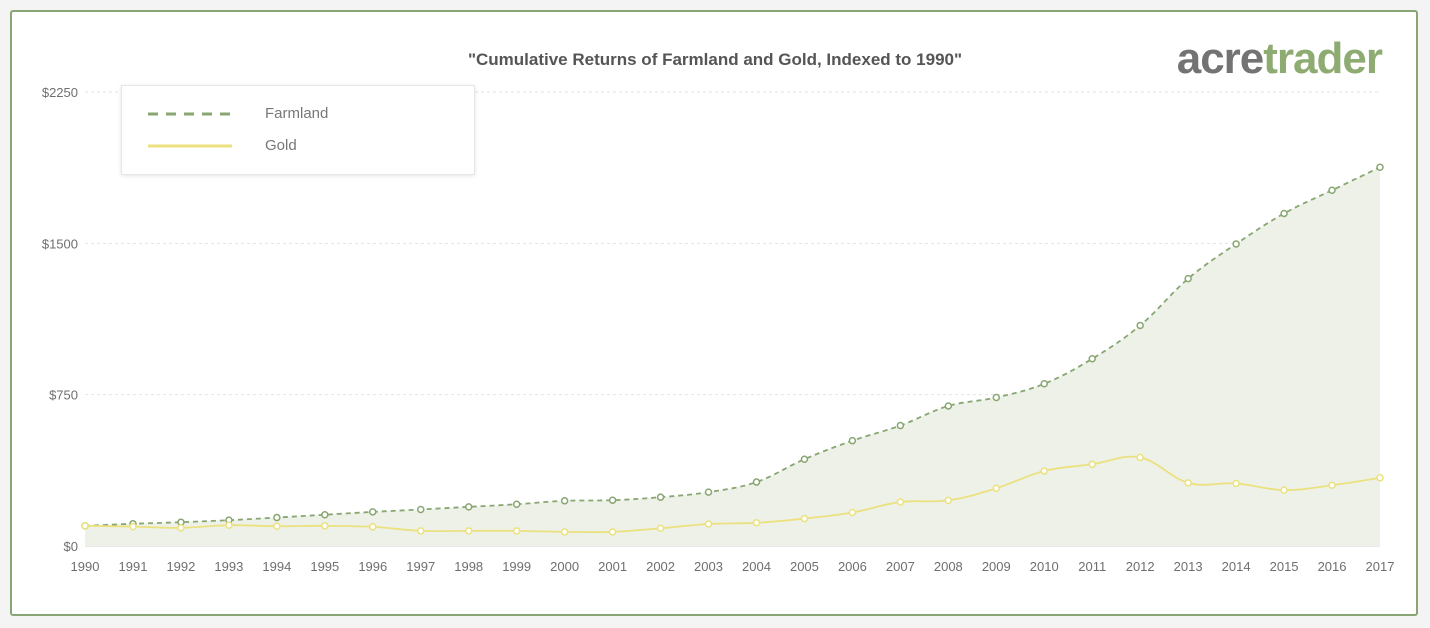 The image size is (1430, 628). What do you see at coordinates (564, 501) in the screenshot?
I see `farmland-point-2000` at bounding box center [564, 501].